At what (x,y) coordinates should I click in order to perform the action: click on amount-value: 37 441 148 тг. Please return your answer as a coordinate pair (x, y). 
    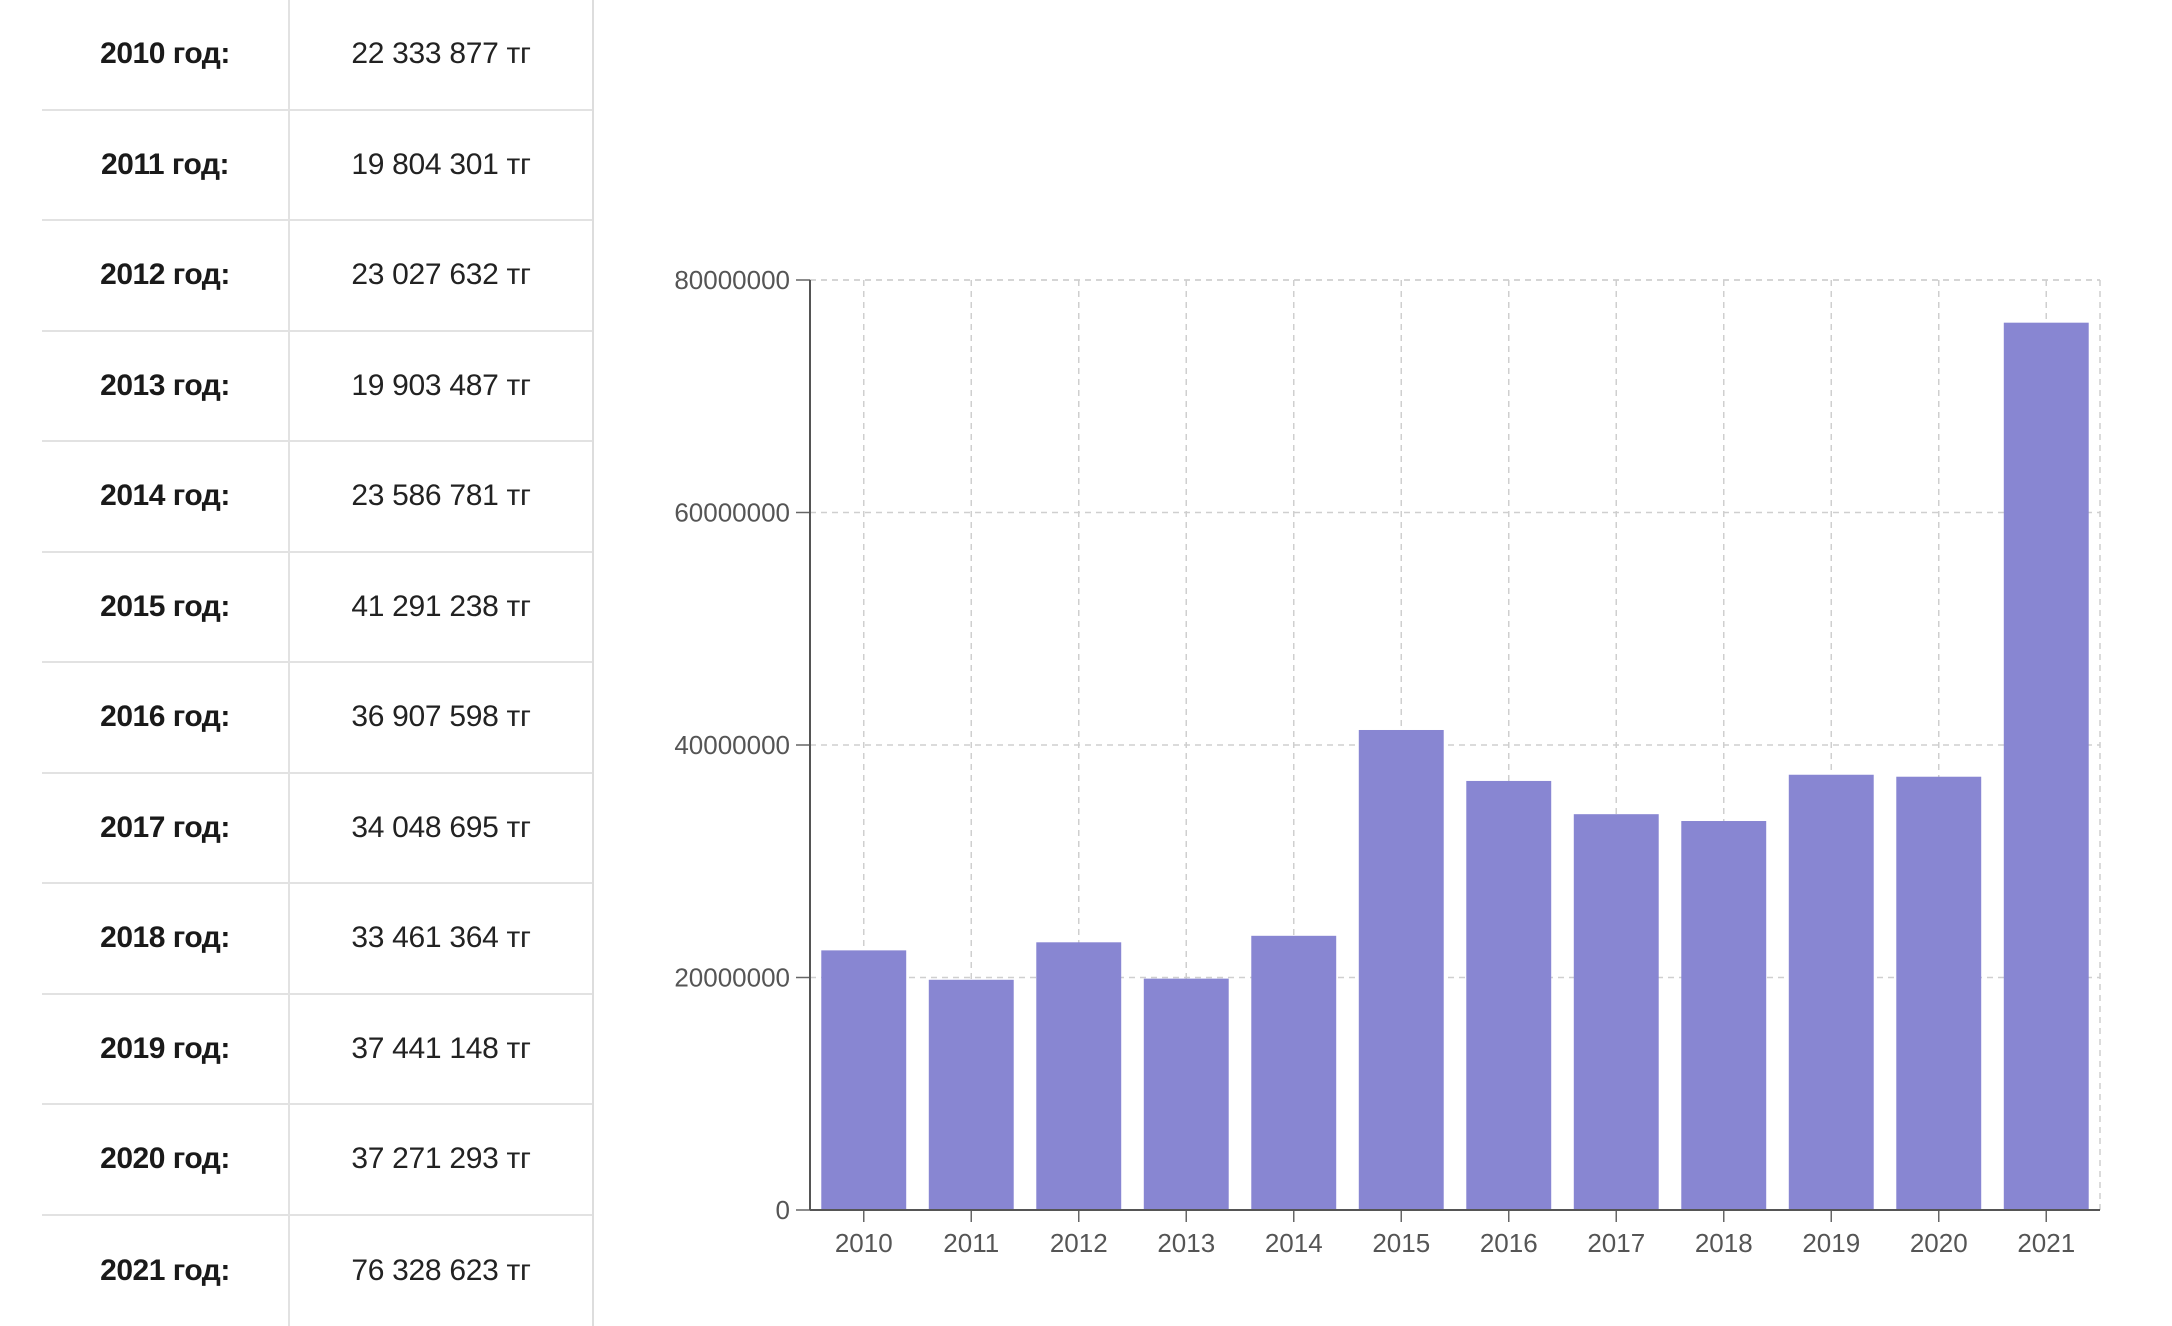
    Looking at the image, I should click on (441, 1049).